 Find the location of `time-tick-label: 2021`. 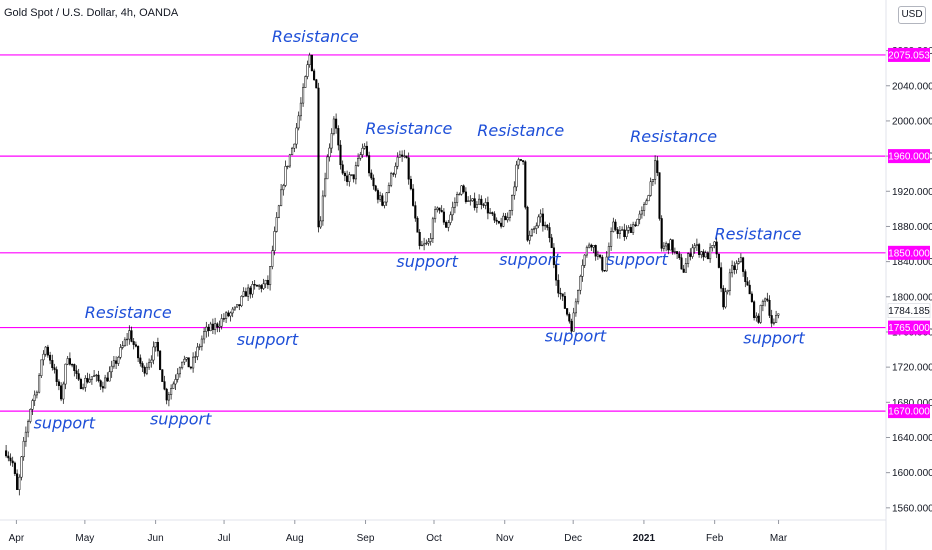

time-tick-label: 2021 is located at coordinates (644, 538).